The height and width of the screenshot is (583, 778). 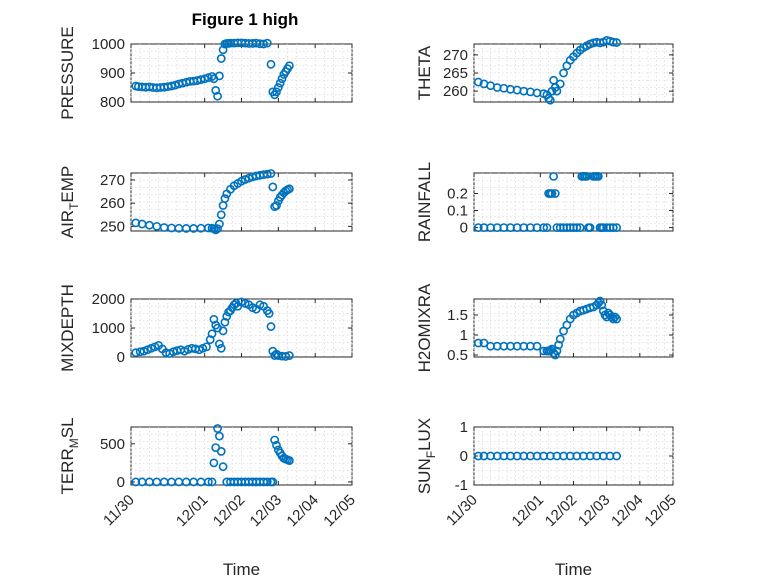 I want to click on subplot-air-temp: 250 260 270 AIRTEMP, so click(x=205, y=202).